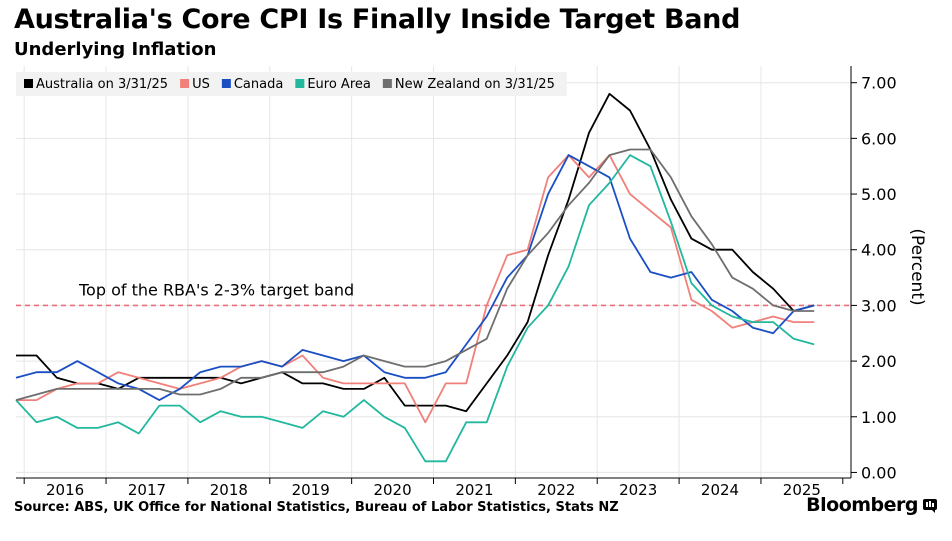 The height and width of the screenshot is (541, 952). What do you see at coordinates (216, 289) in the screenshot?
I see `target-band-label: Top of the RBA's 2-3% target band` at bounding box center [216, 289].